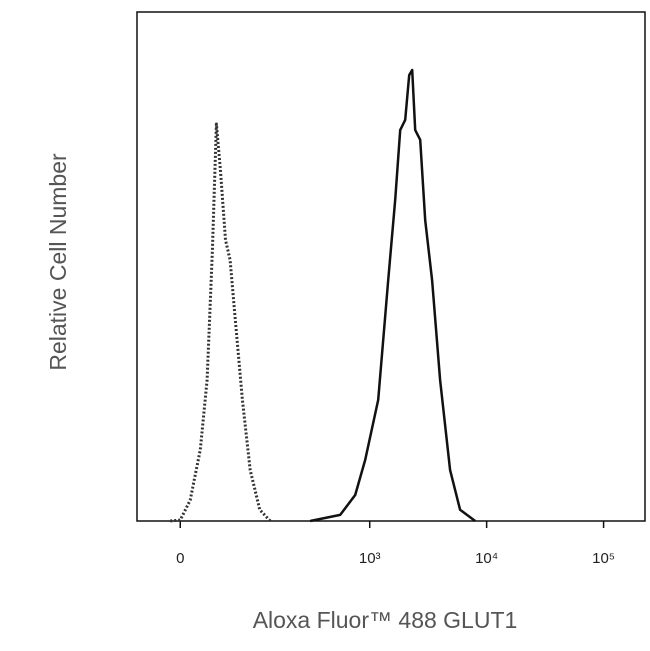 The height and width of the screenshot is (651, 650). What do you see at coordinates (180, 558) in the screenshot?
I see `x-tick-label: 0` at bounding box center [180, 558].